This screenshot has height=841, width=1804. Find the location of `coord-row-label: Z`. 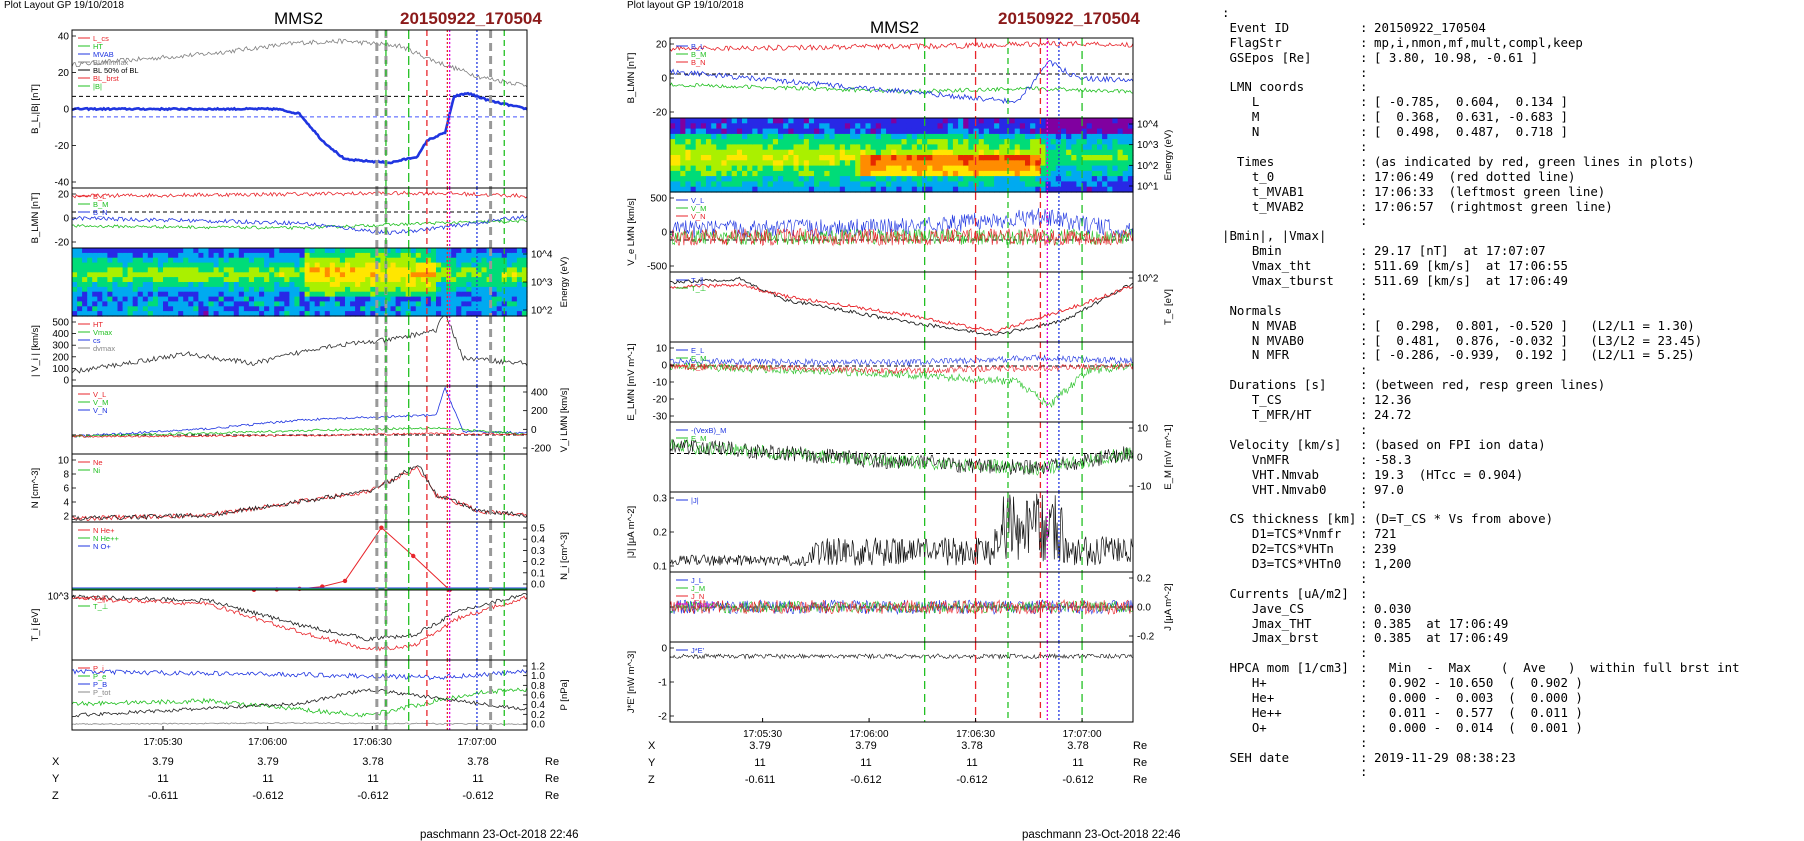

coord-row-label: Z is located at coordinates (55, 796).